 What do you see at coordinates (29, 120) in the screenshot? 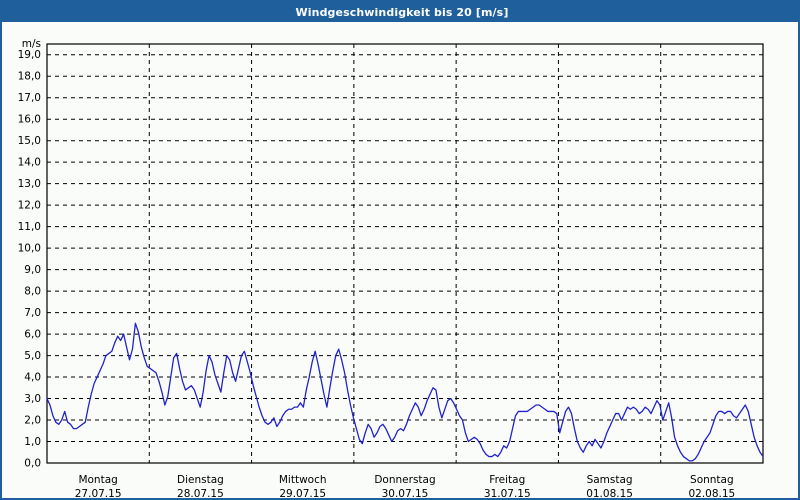
I see `y-axis-tick-label: 16,0` at bounding box center [29, 120].